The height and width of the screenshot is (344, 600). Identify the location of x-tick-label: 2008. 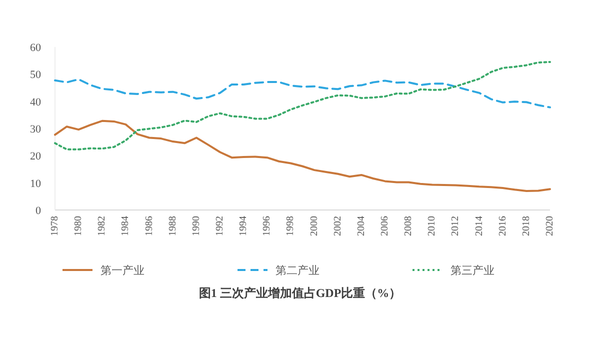
(408, 226).